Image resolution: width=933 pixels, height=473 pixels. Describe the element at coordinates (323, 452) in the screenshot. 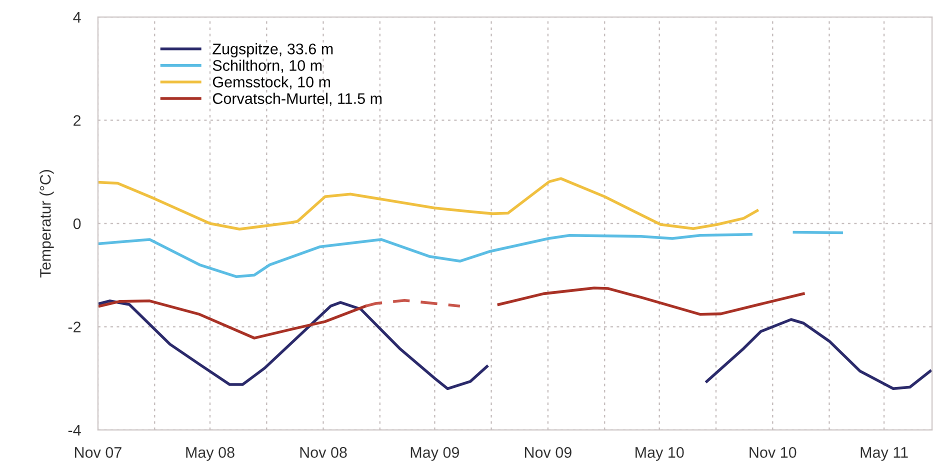

I see `x-tick-label: Nov 08` at that location.